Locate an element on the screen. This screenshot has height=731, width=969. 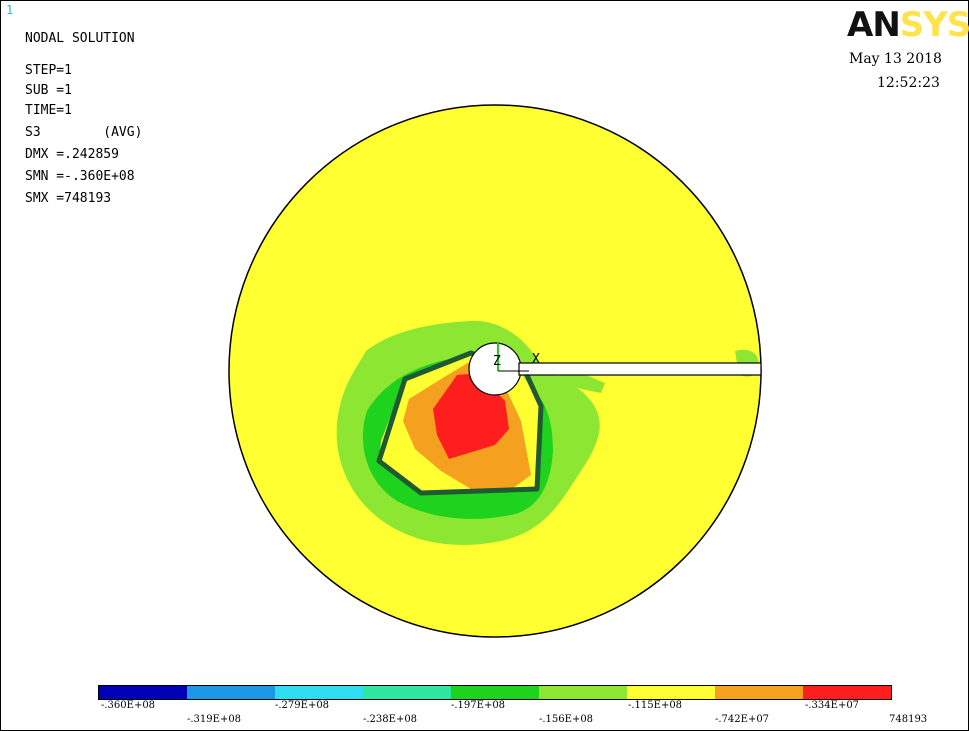
s3-label: S3 (AVG) is located at coordinates (84, 132).